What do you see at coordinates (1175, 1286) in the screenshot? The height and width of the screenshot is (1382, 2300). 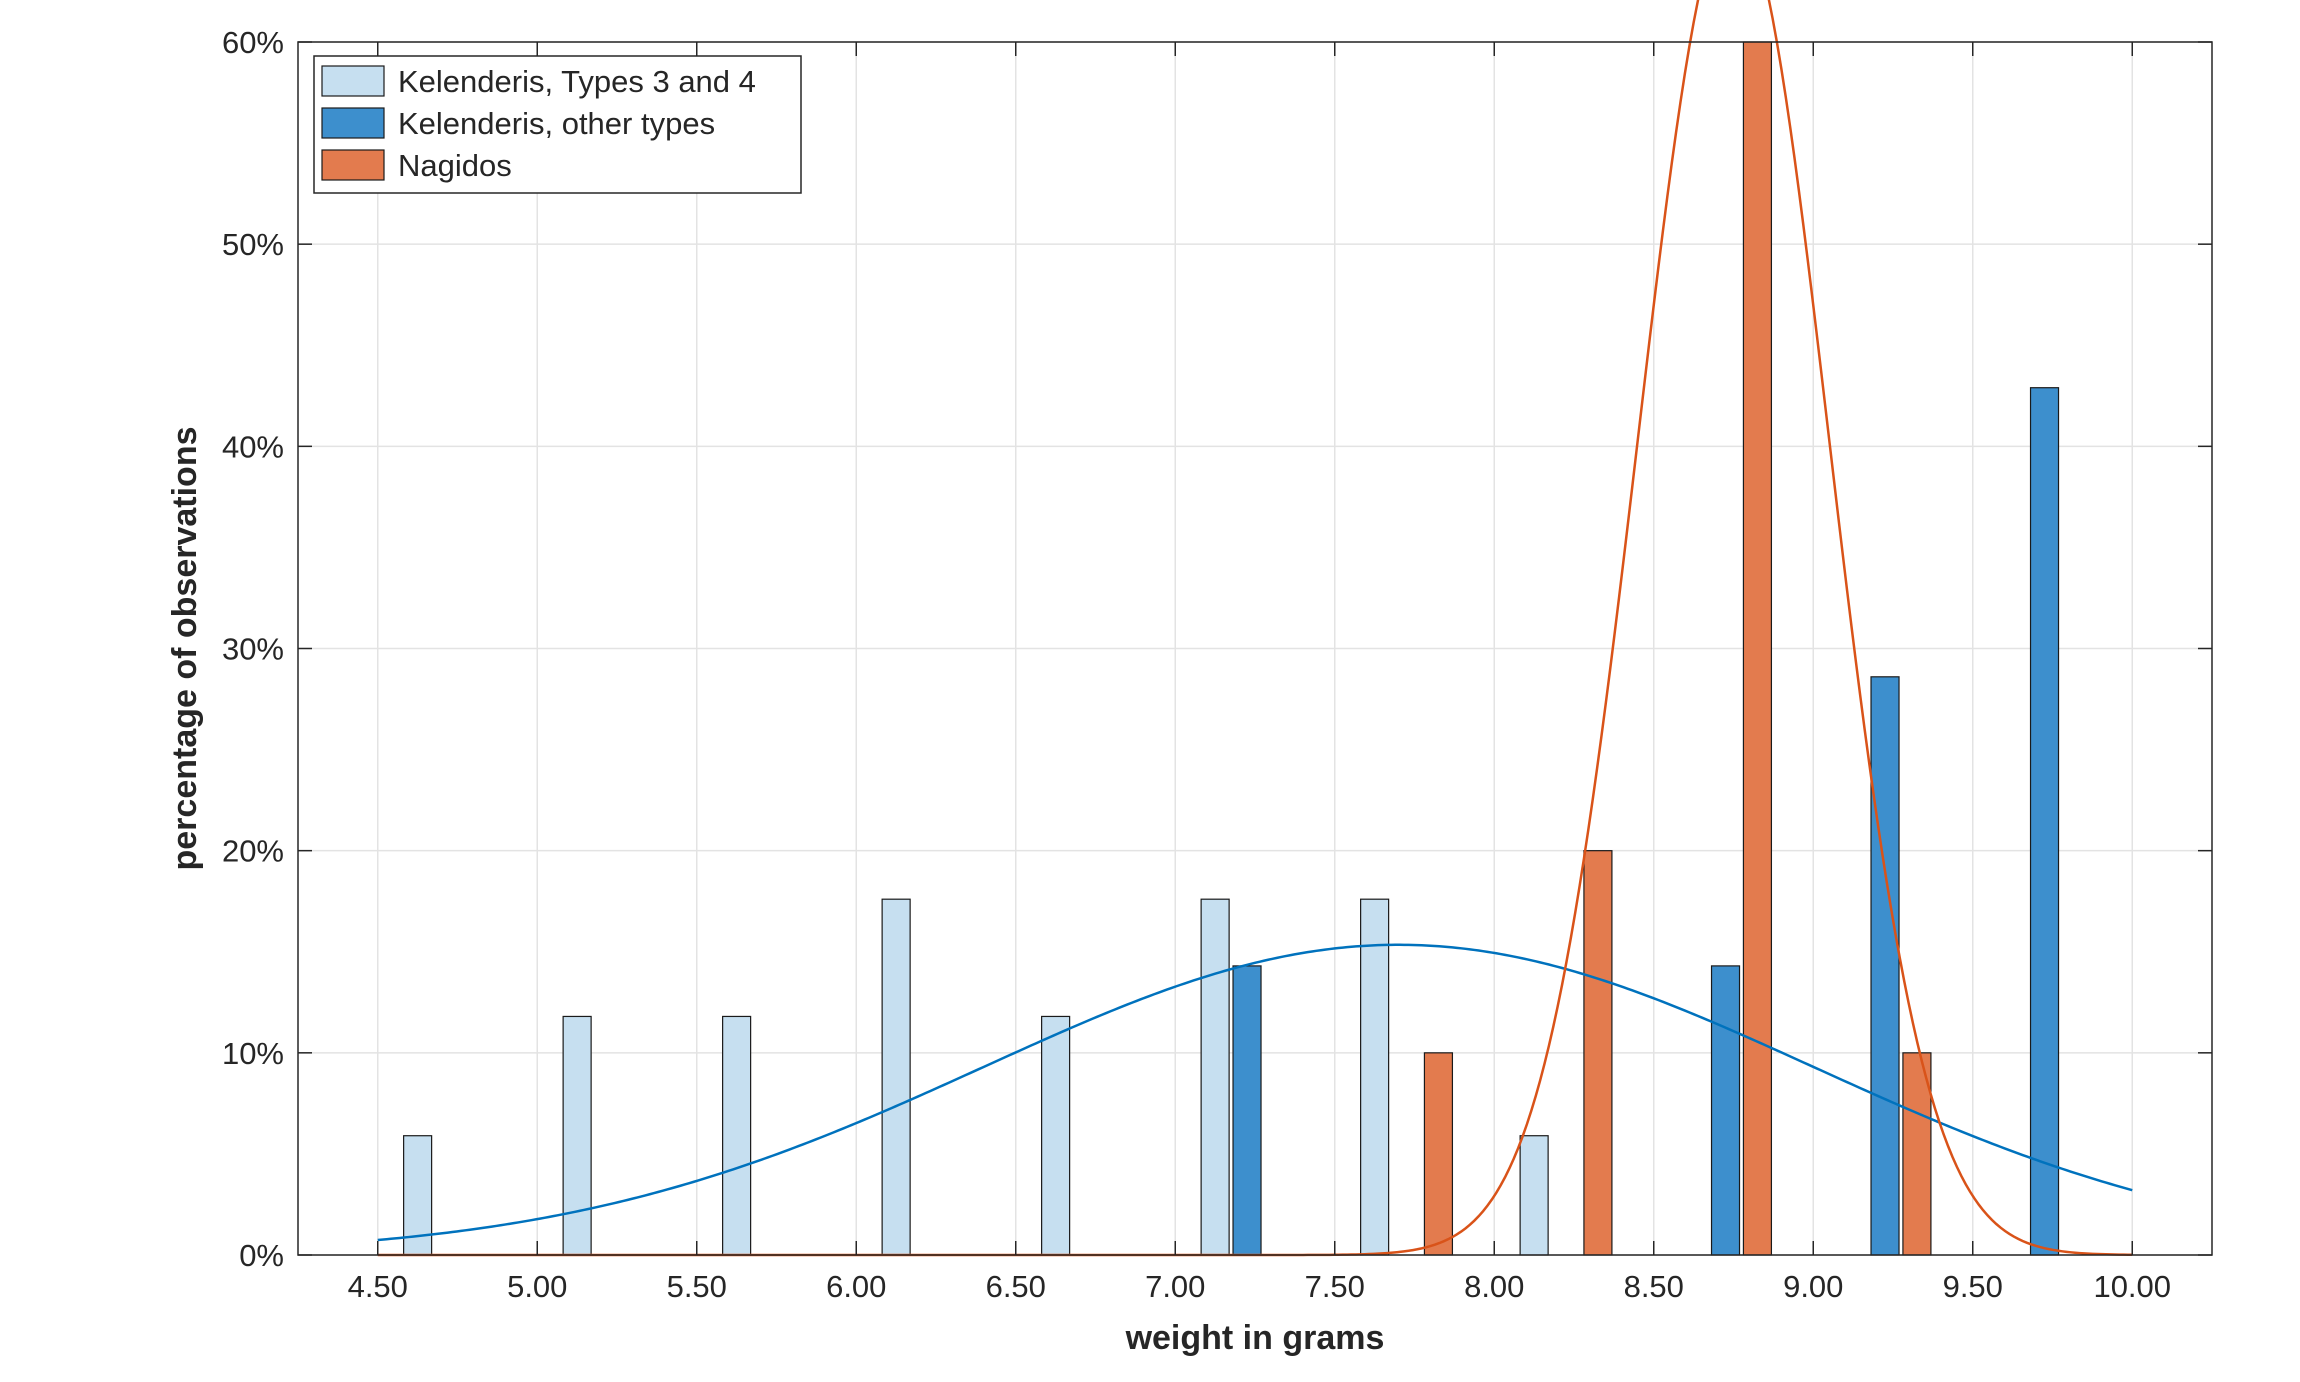 I see `x-tick-label: 7.00` at bounding box center [1175, 1286].